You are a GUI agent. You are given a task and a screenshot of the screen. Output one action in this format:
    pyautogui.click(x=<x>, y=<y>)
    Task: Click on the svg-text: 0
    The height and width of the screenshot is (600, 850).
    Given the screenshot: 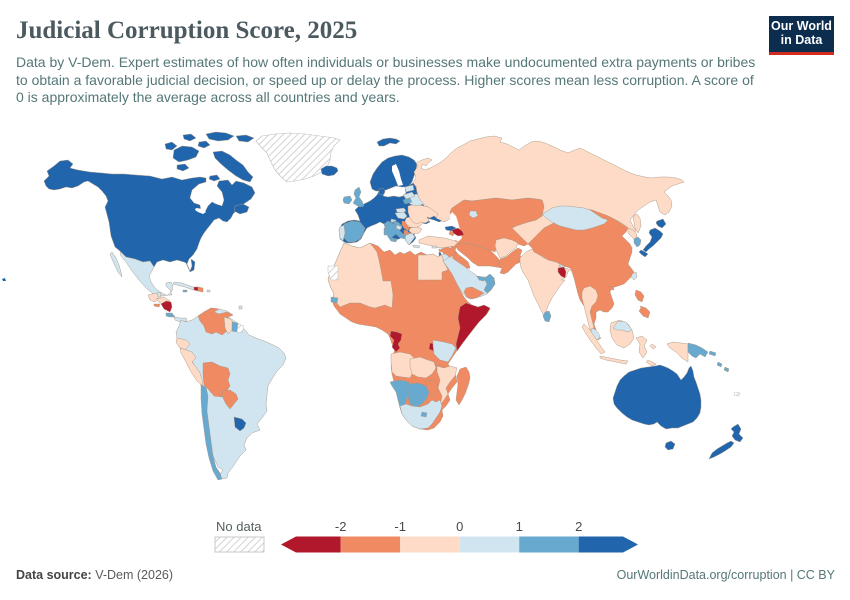 What is the action you would take?
    pyautogui.click(x=459, y=526)
    